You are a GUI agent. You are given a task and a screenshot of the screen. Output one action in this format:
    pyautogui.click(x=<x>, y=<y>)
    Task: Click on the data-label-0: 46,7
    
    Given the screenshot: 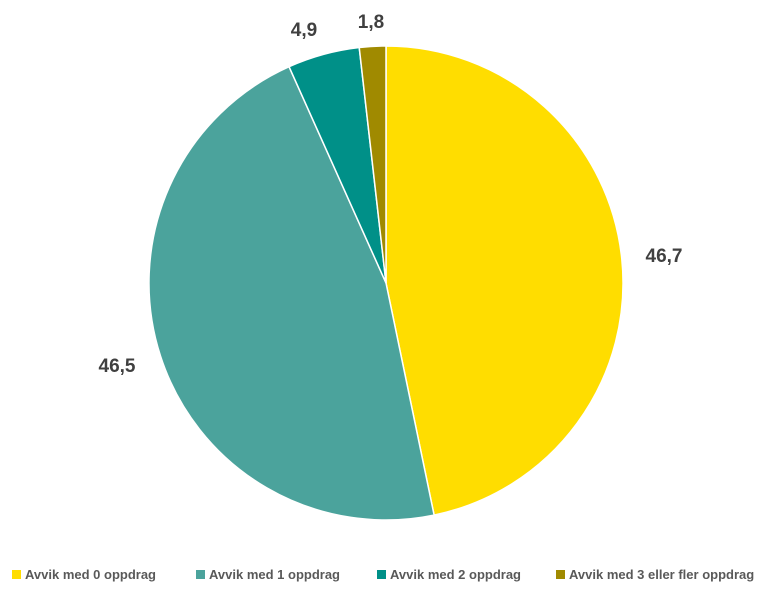 What is the action you would take?
    pyautogui.click(x=664, y=256)
    